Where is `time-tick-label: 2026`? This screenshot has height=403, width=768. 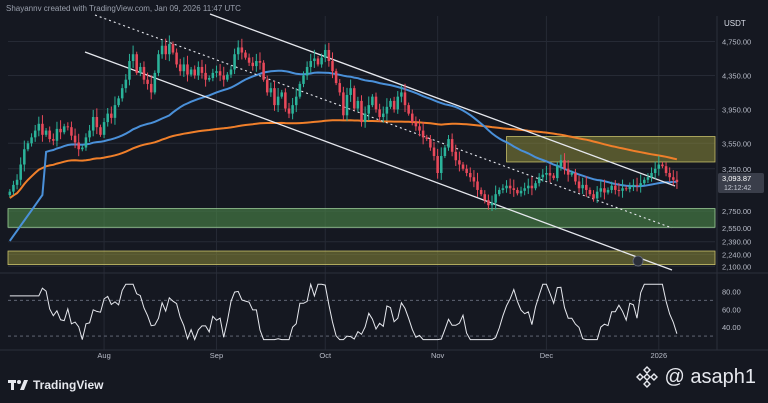
time-tick-label: 2026 is located at coordinates (658, 355).